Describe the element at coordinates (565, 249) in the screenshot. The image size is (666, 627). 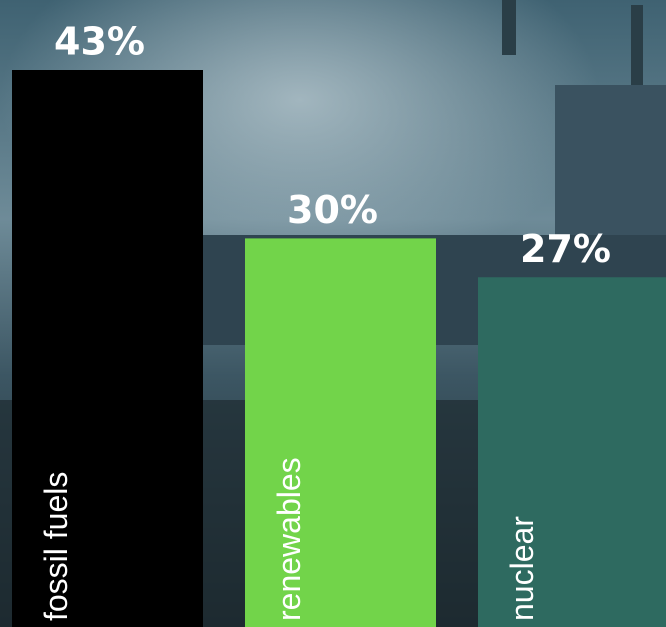
I see `value-label: 27%` at that location.